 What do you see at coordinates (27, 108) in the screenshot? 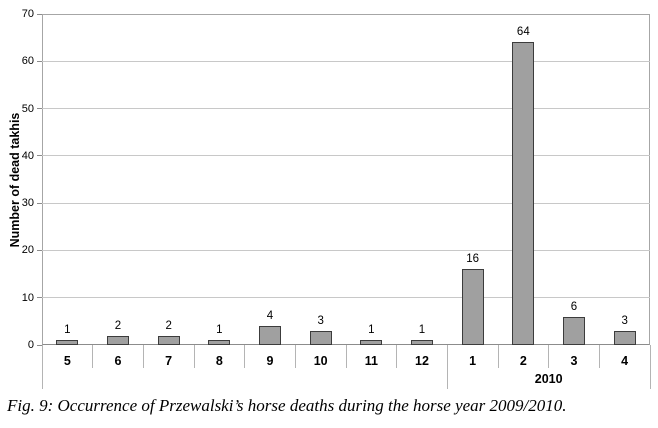
I see `y-axis-tick-label: 50` at bounding box center [27, 108].